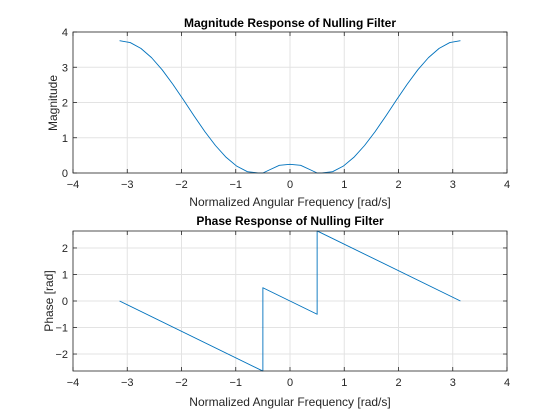  Describe the element at coordinates (53, 103) in the screenshot. I see `magnitude-y-axis-label: Magnitude` at that location.